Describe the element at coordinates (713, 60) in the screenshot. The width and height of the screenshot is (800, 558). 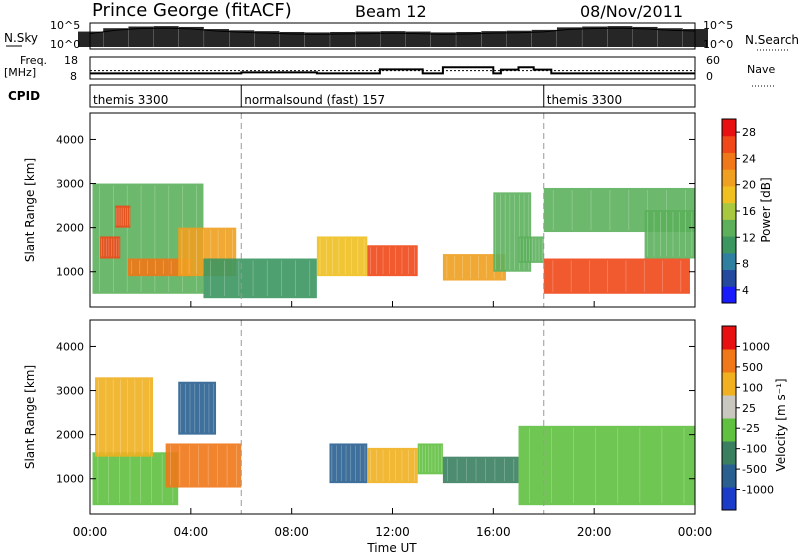
I see `freq-right-tick-top: 60` at that location.